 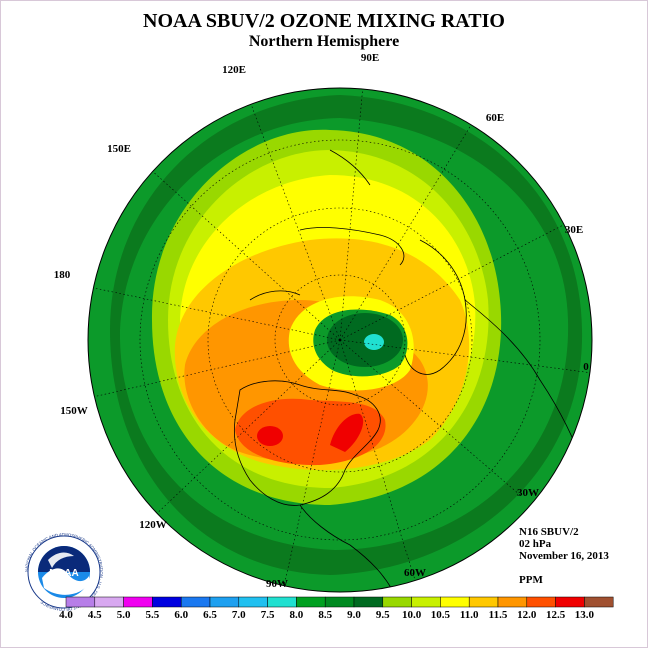 What do you see at coordinates (354, 615) in the screenshot?
I see `colorbar-tick-label: 9.0` at bounding box center [354, 615].